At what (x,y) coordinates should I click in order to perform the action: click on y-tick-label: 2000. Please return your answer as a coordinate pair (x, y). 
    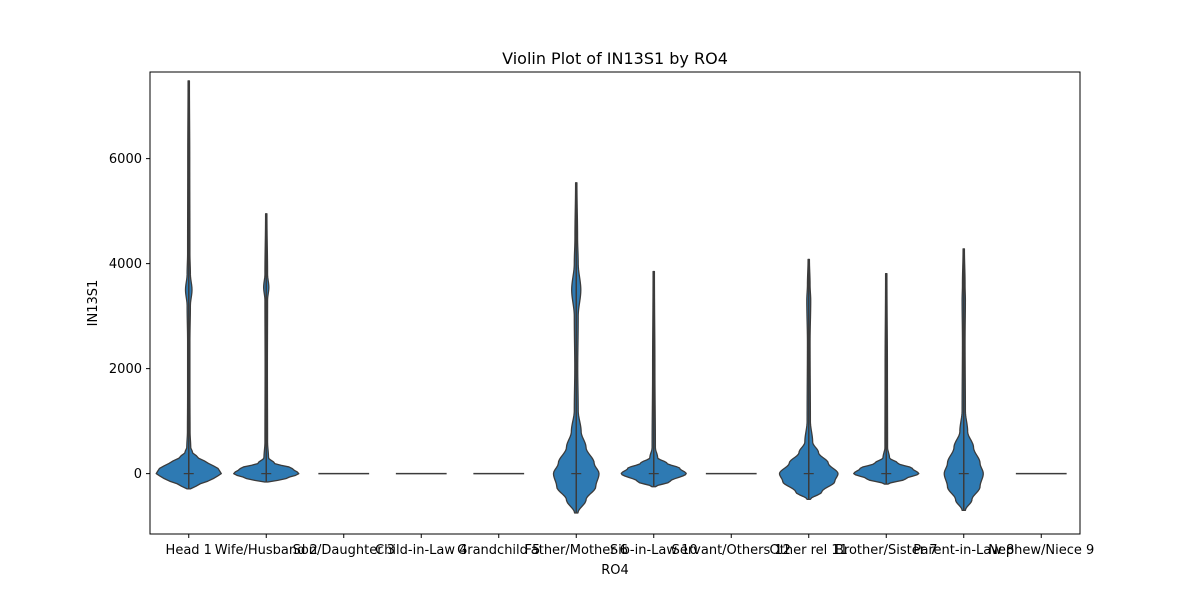
    Looking at the image, I should click on (125, 369).